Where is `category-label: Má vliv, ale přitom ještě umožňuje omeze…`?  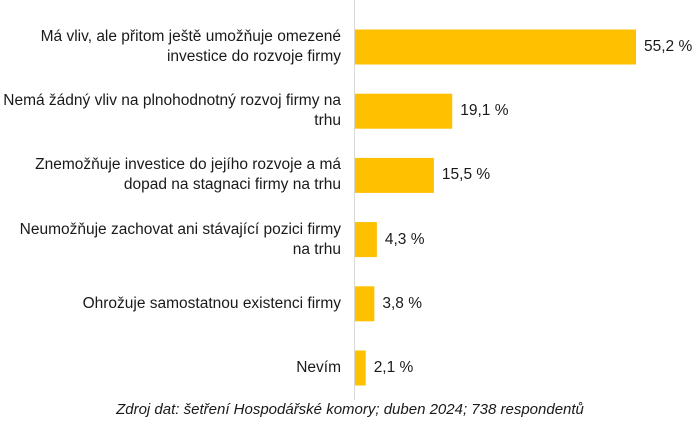 category-label: Má vliv, ale přitom ještě umožňuje omeze… is located at coordinates (190, 46).